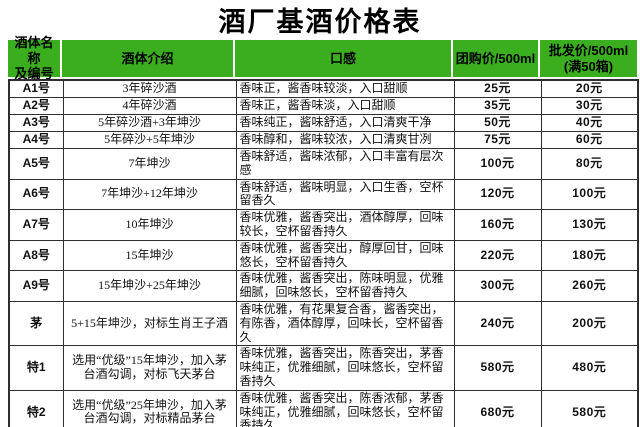  I want to click on column-header-taste: 口感, so click(344, 58).